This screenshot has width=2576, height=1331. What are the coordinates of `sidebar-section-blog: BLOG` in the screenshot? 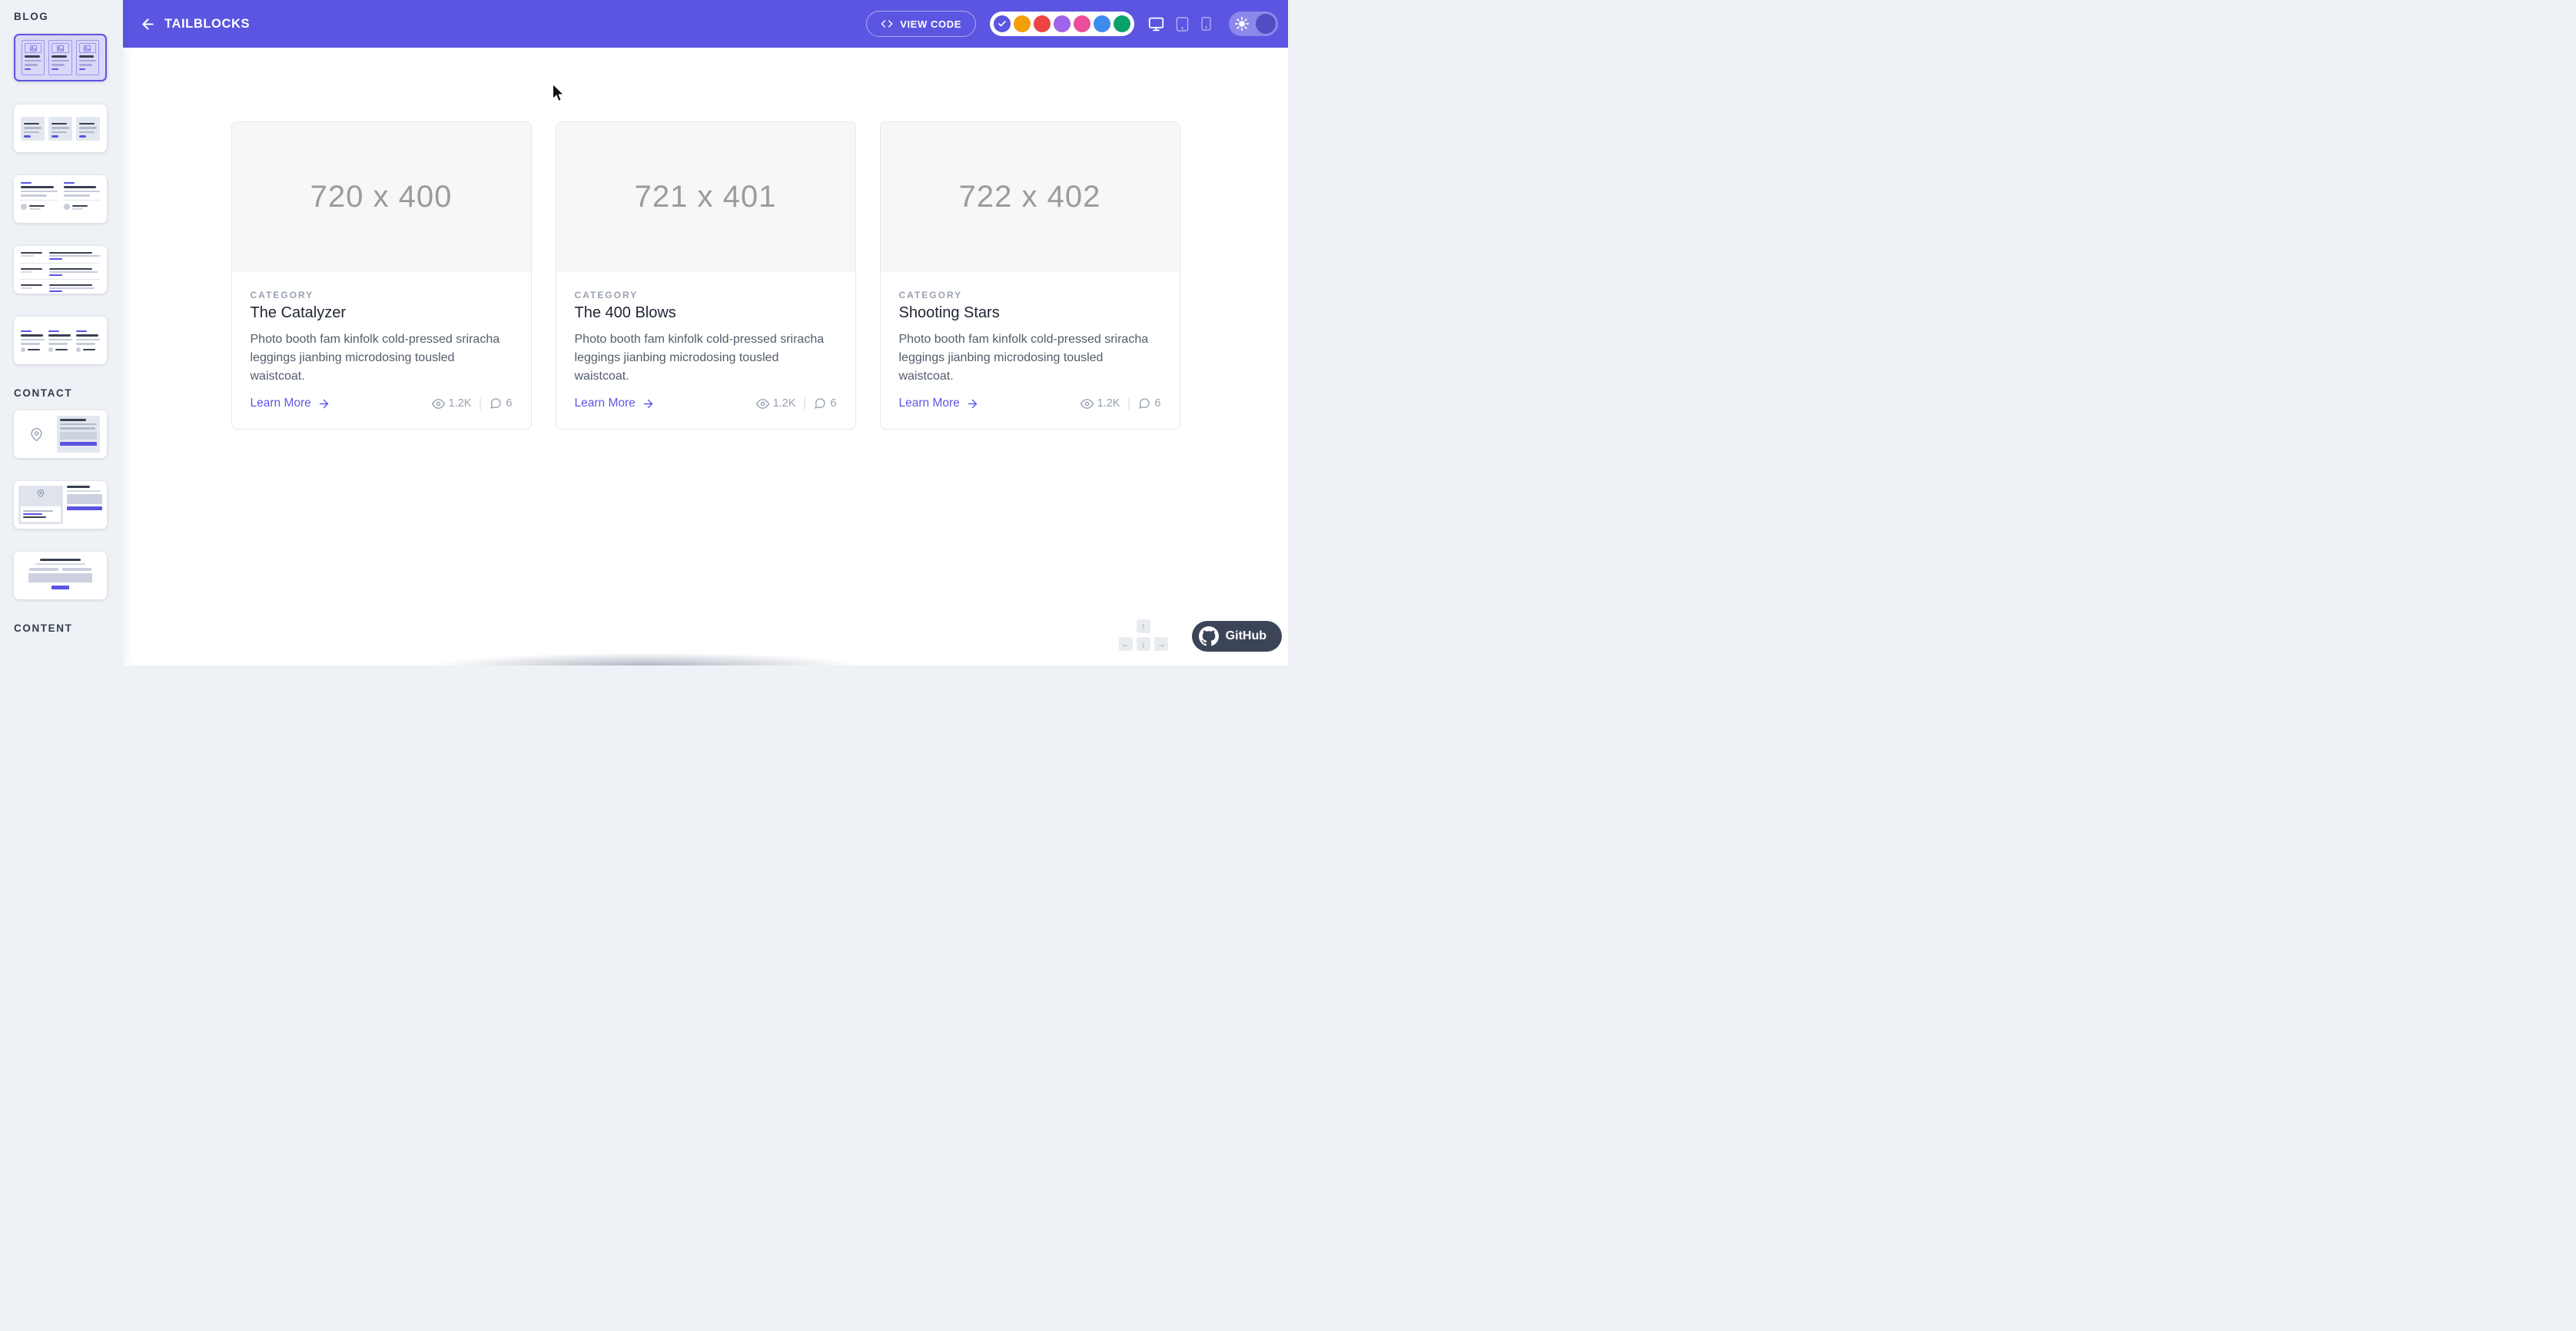 It's located at (31, 16).